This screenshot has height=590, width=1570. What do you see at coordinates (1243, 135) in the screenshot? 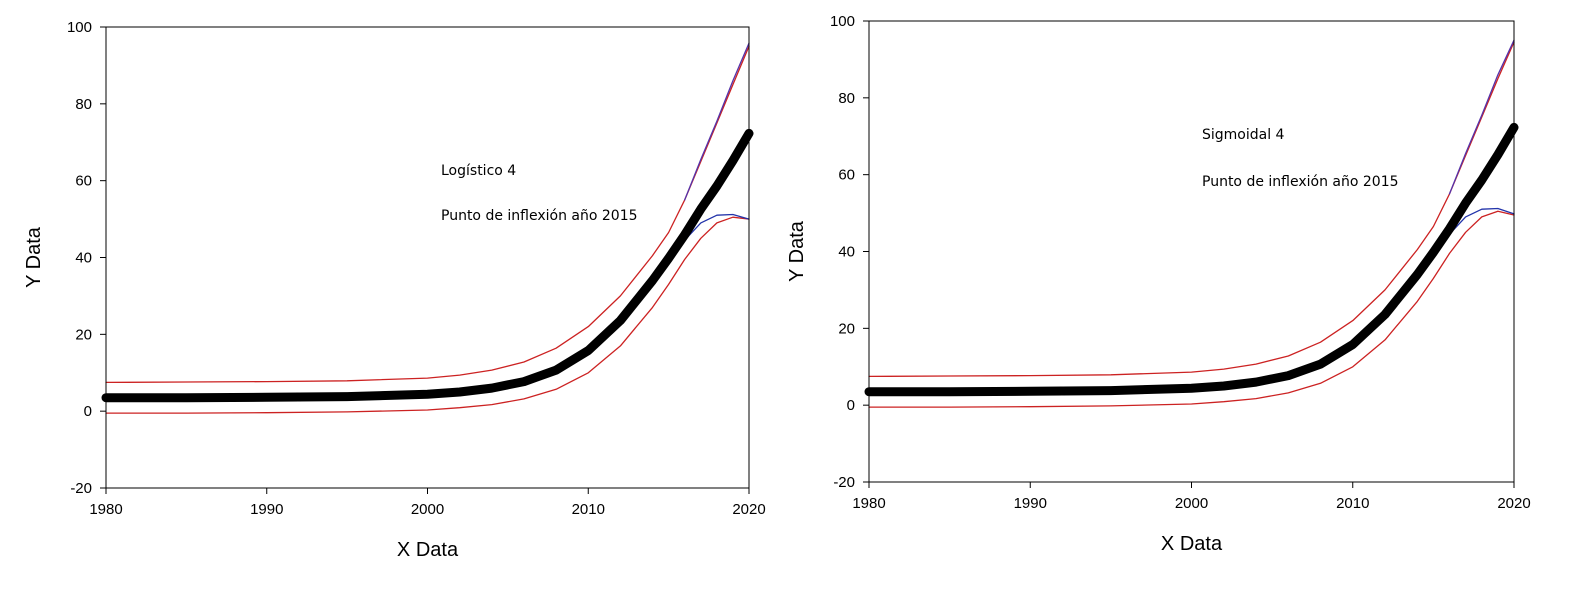
I see `annotation-text: Sigmoidal 4` at bounding box center [1243, 135].